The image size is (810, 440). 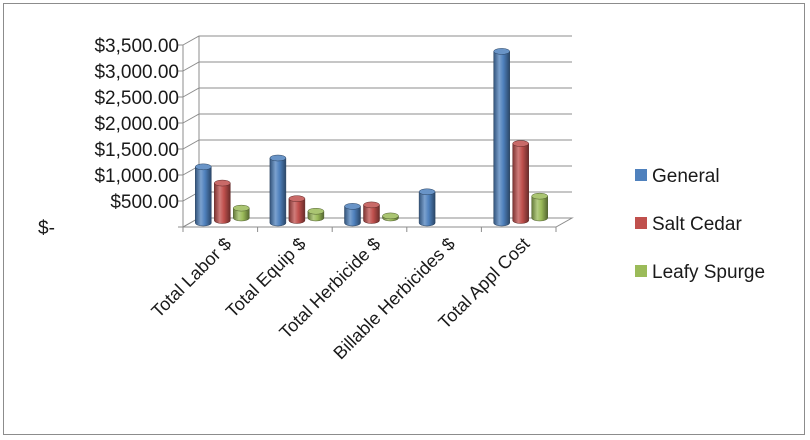 I want to click on legend-label: Salt Cedar, so click(x=697, y=224).